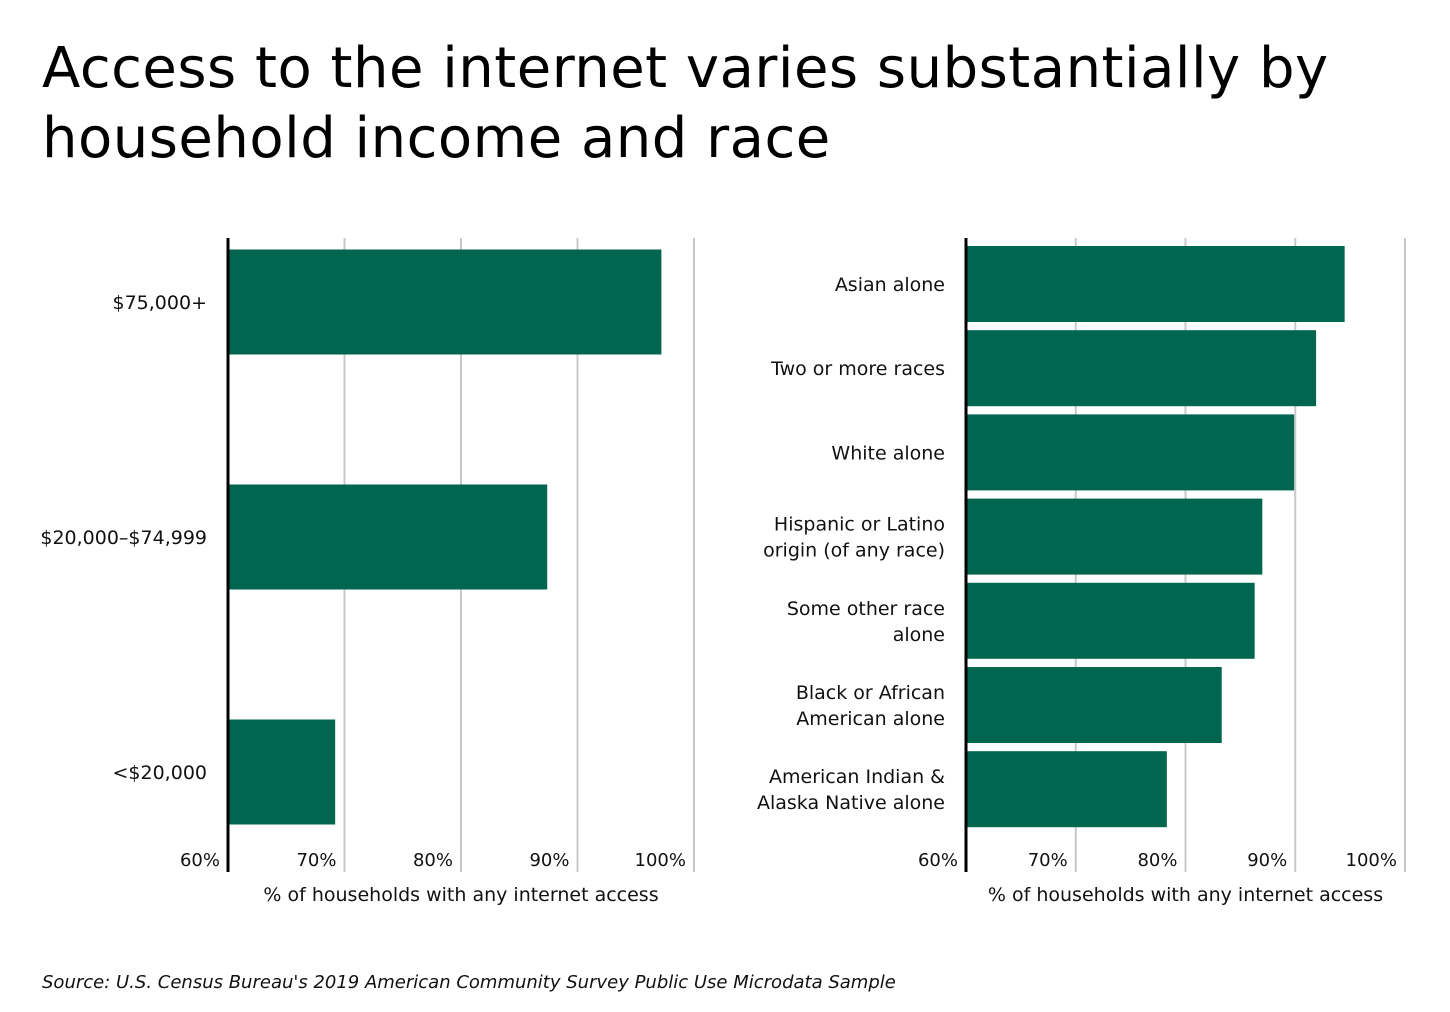  Describe the element at coordinates (857, 777) in the screenshot. I see `race-category-label: American Indian &` at that location.